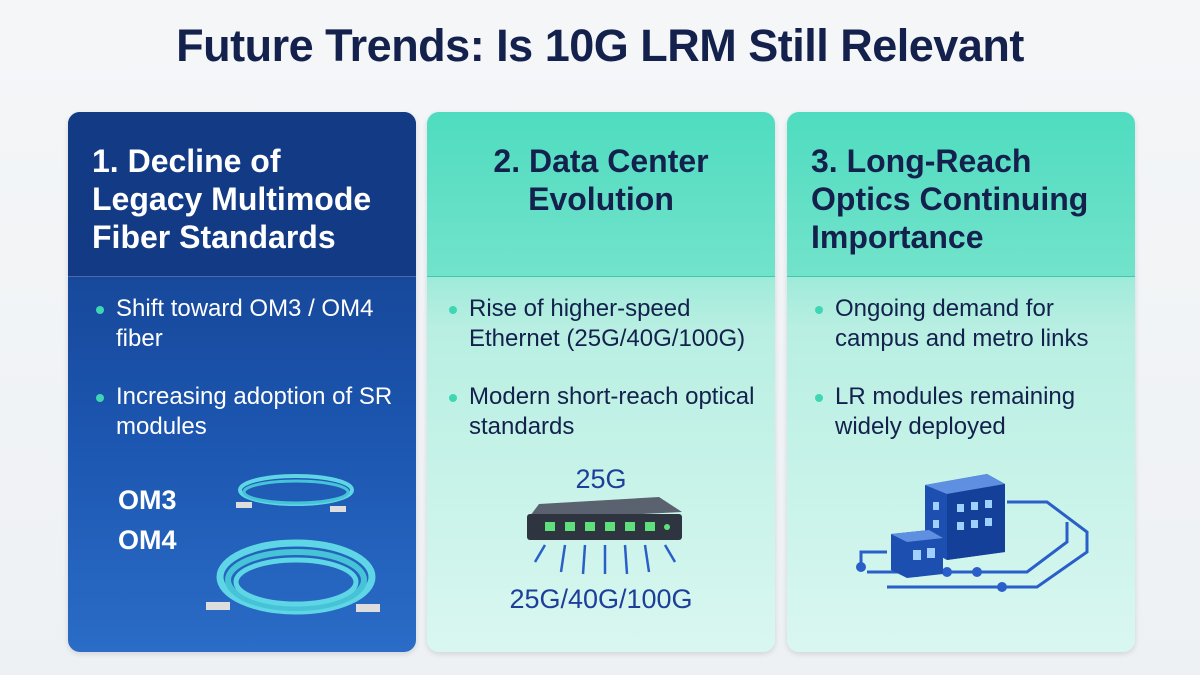 The image size is (1200, 675). I want to click on fiber-label: OM4, so click(147, 540).